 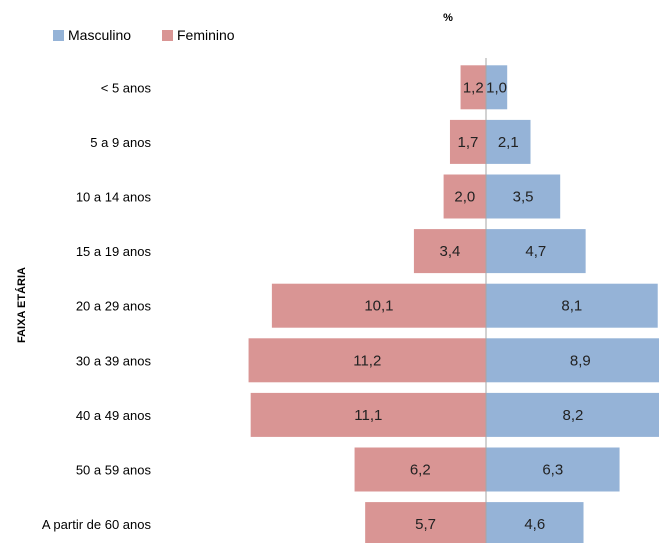 I want to click on data-label-feminino-6: 11,1, so click(x=368, y=415).